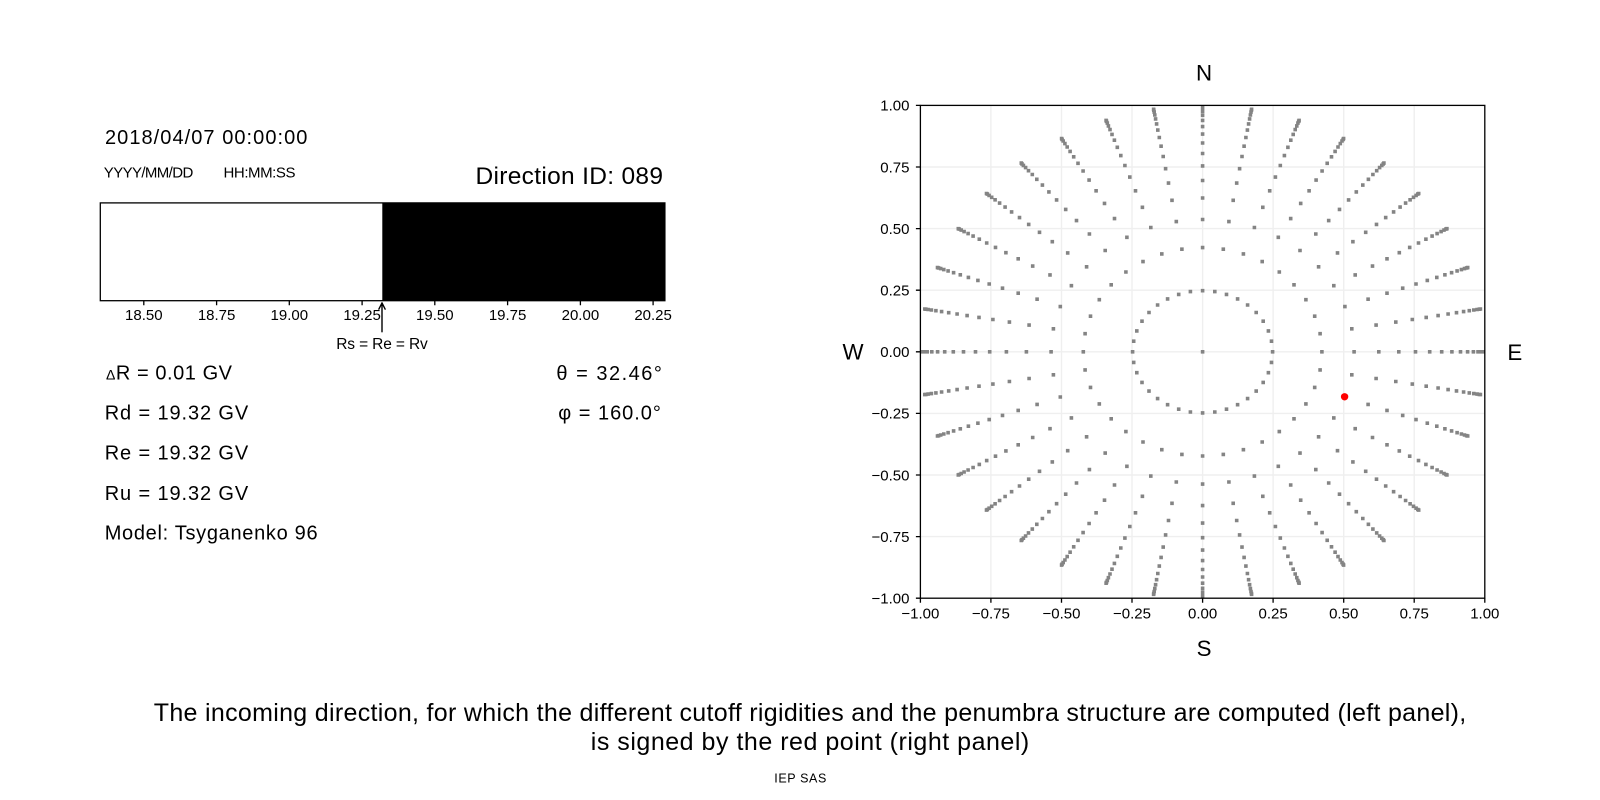  I want to click on svg-text: Rd = 19.32 GV, so click(177, 414).